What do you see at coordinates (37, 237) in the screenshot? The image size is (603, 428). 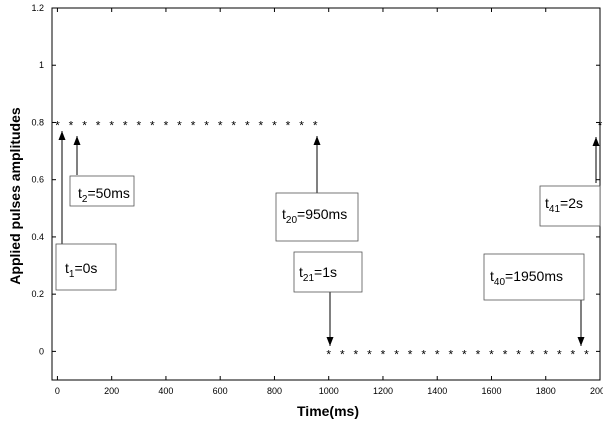 I see `y-tick-label: 0.4` at bounding box center [37, 237].